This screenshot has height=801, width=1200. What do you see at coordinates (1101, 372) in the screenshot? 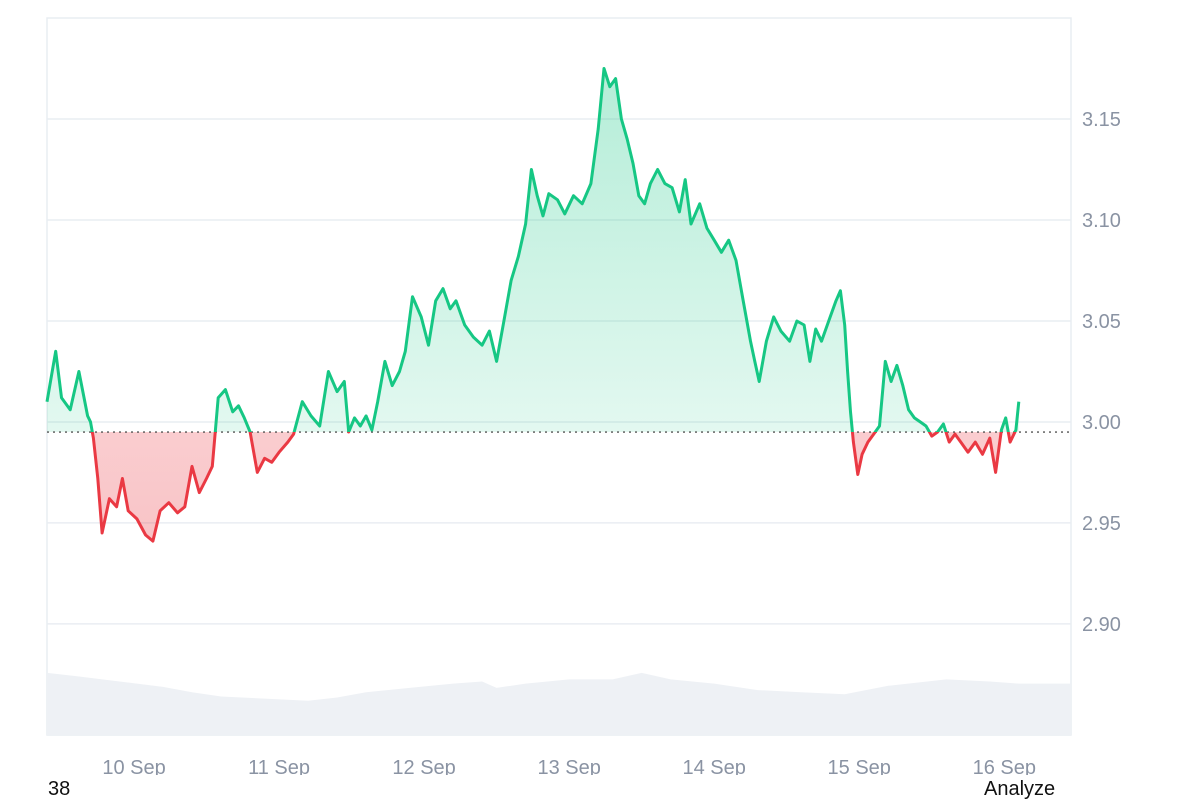
I see `y-axis-ticks: 2.90 2.95 3.00 3.05 3.10 3.15` at bounding box center [1101, 372].